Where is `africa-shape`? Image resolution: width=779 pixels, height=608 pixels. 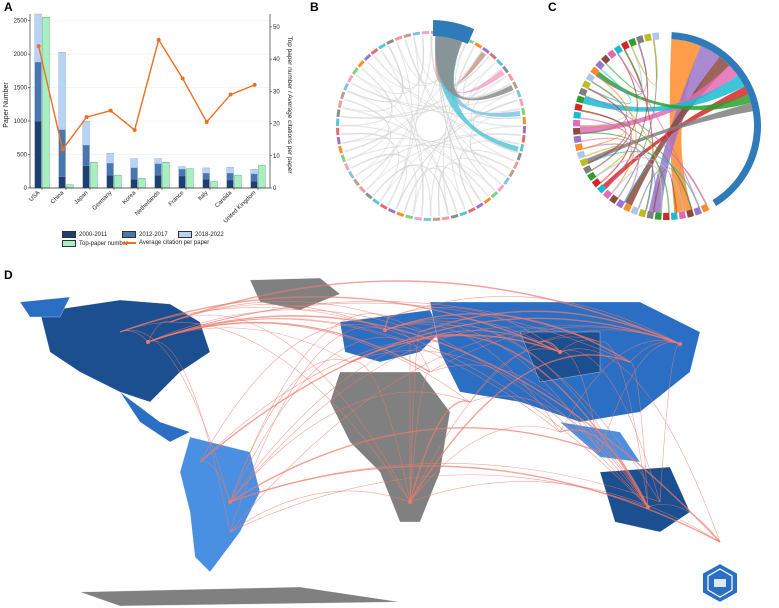 africa-shape is located at coordinates (390, 447).